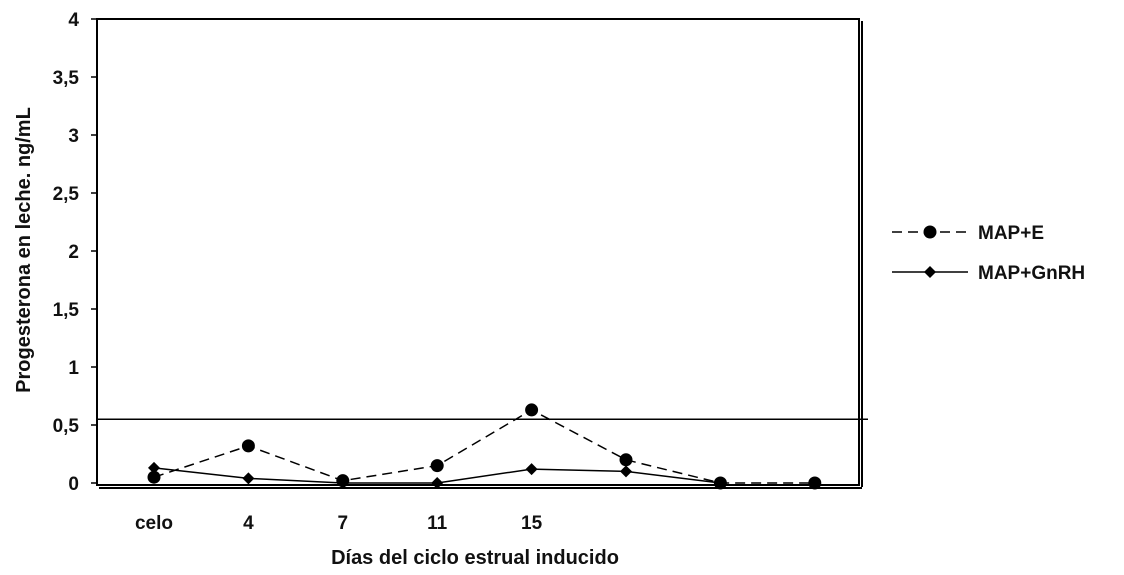 The height and width of the screenshot is (575, 1124). Describe the element at coordinates (1011, 233) in the screenshot. I see `legend-label: MAP+E` at that location.